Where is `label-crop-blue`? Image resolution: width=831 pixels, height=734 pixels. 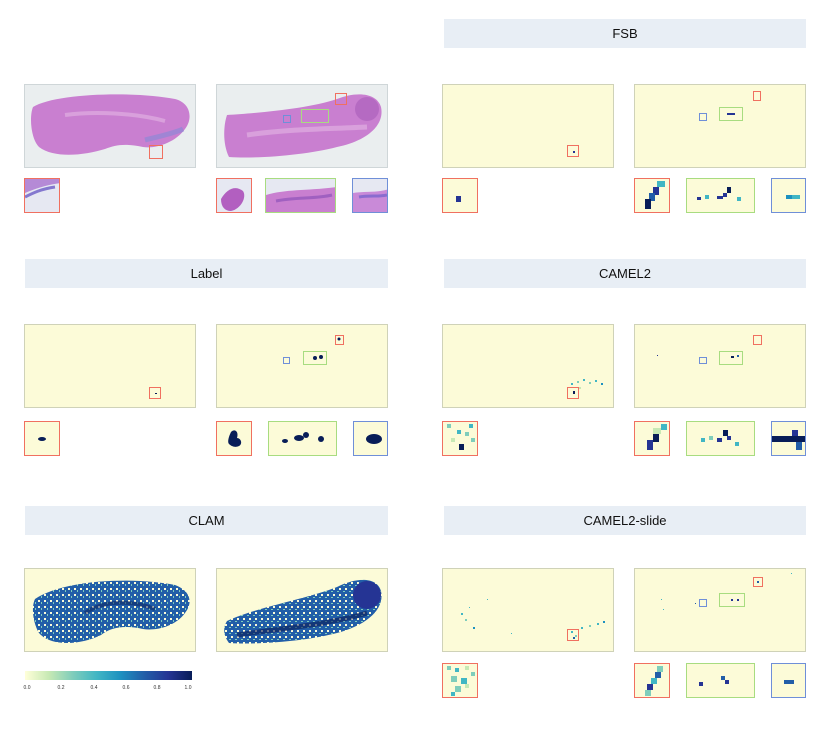 label-crop-blue is located at coordinates (370, 438).